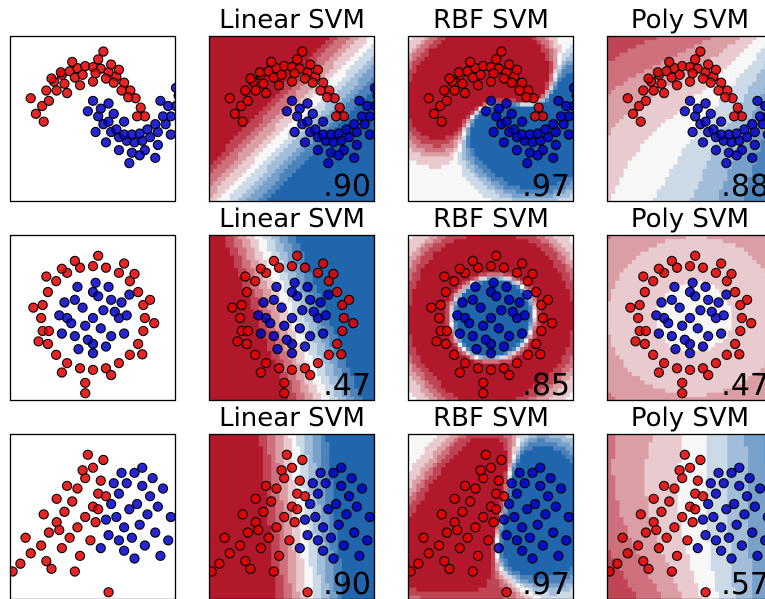 Image resolution: width=765 pixels, height=599 pixels. I want to click on classifier-panel-rbf: .97, so click(491, 119).